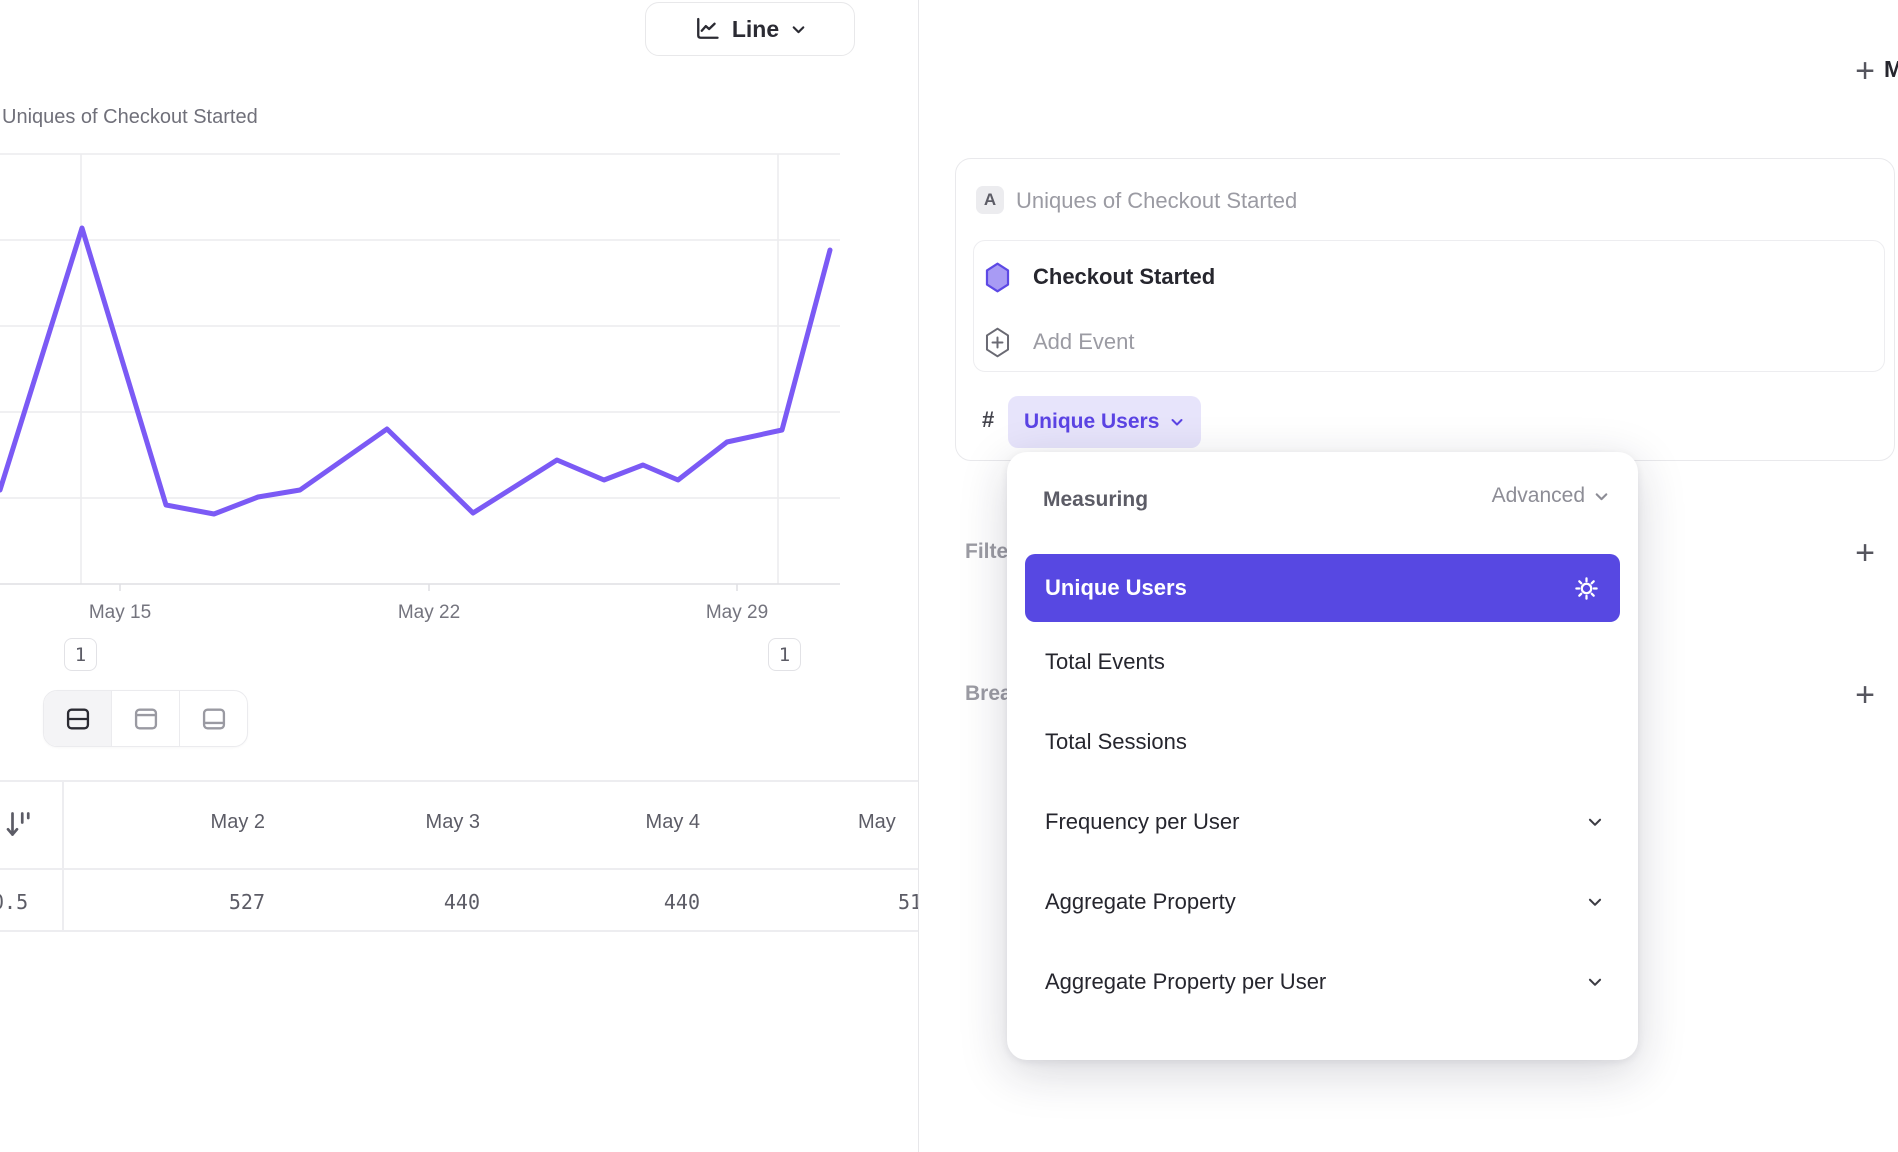 Image resolution: width=1898 pixels, height=1152 pixels. Describe the element at coordinates (1124, 276) in the screenshot. I see `event-label: Checkout Started` at that location.